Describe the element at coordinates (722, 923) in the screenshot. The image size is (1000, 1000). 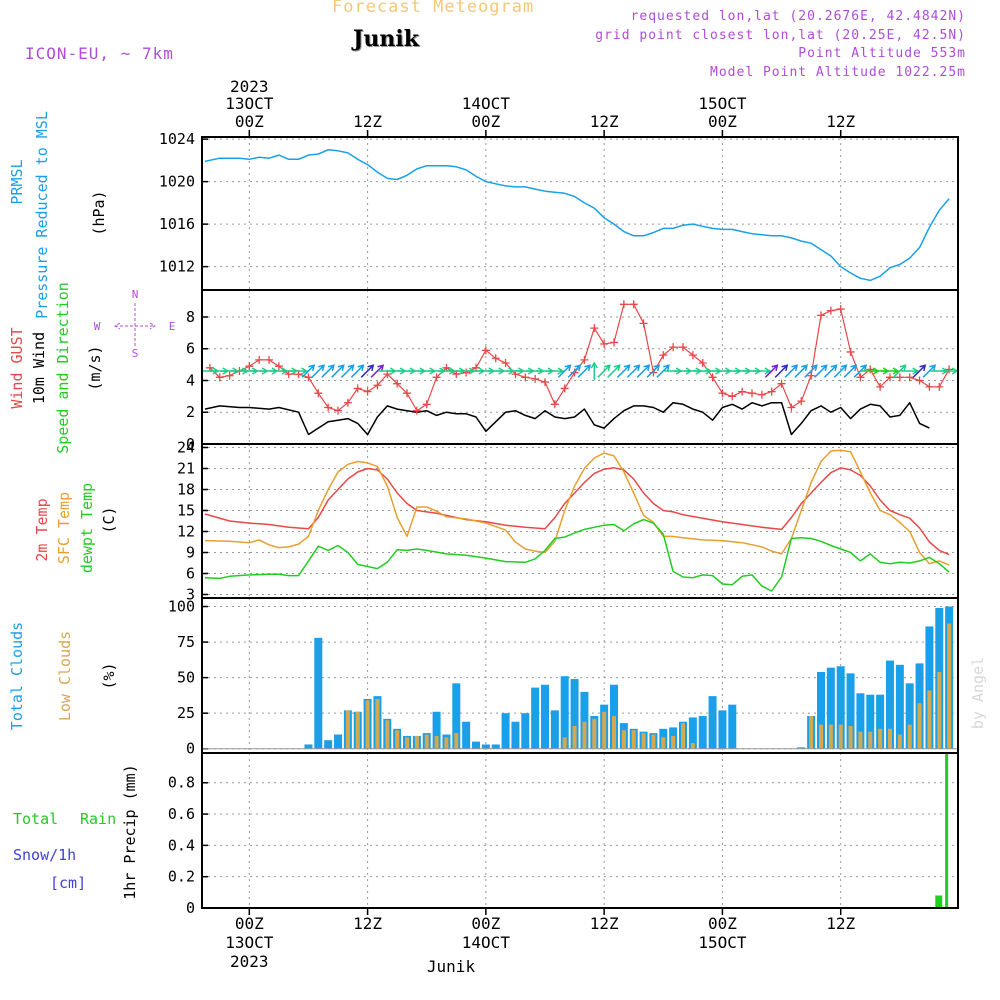
I see `bottom-time-label: 00Z` at that location.